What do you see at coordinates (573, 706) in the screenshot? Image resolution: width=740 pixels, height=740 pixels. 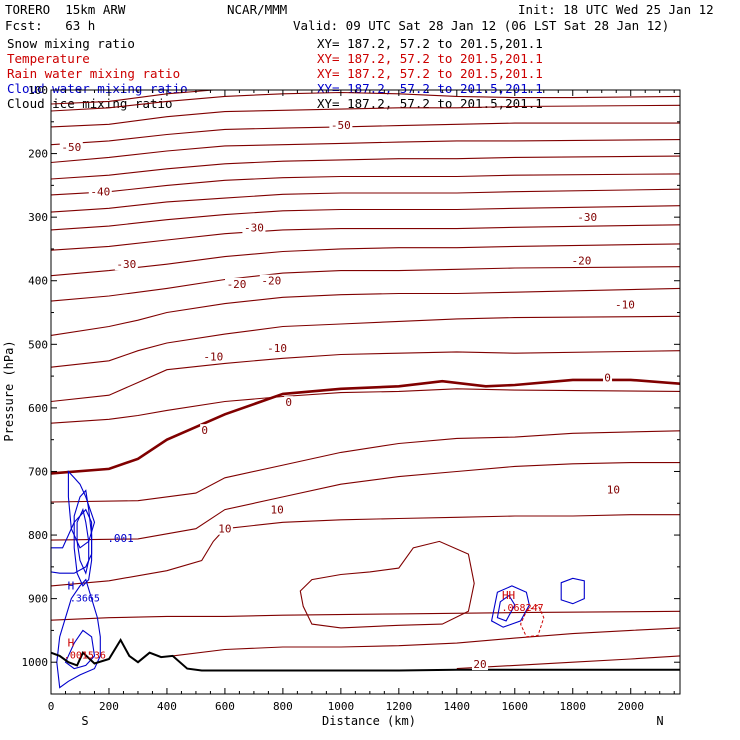 I see `x-tick-label: 1800` at bounding box center [573, 706].